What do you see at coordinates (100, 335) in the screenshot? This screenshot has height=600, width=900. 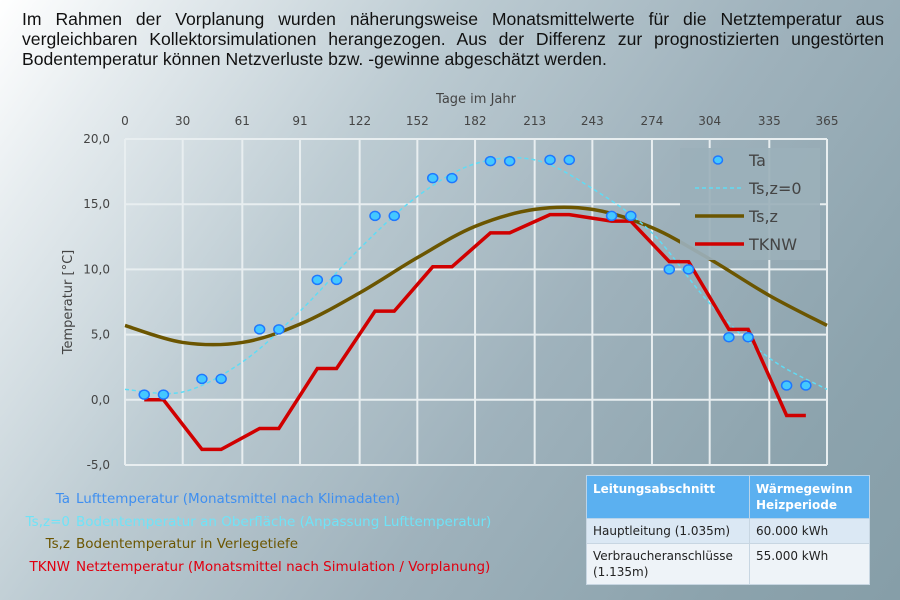 I see `y-tick-label: 5,0` at bounding box center [100, 335].